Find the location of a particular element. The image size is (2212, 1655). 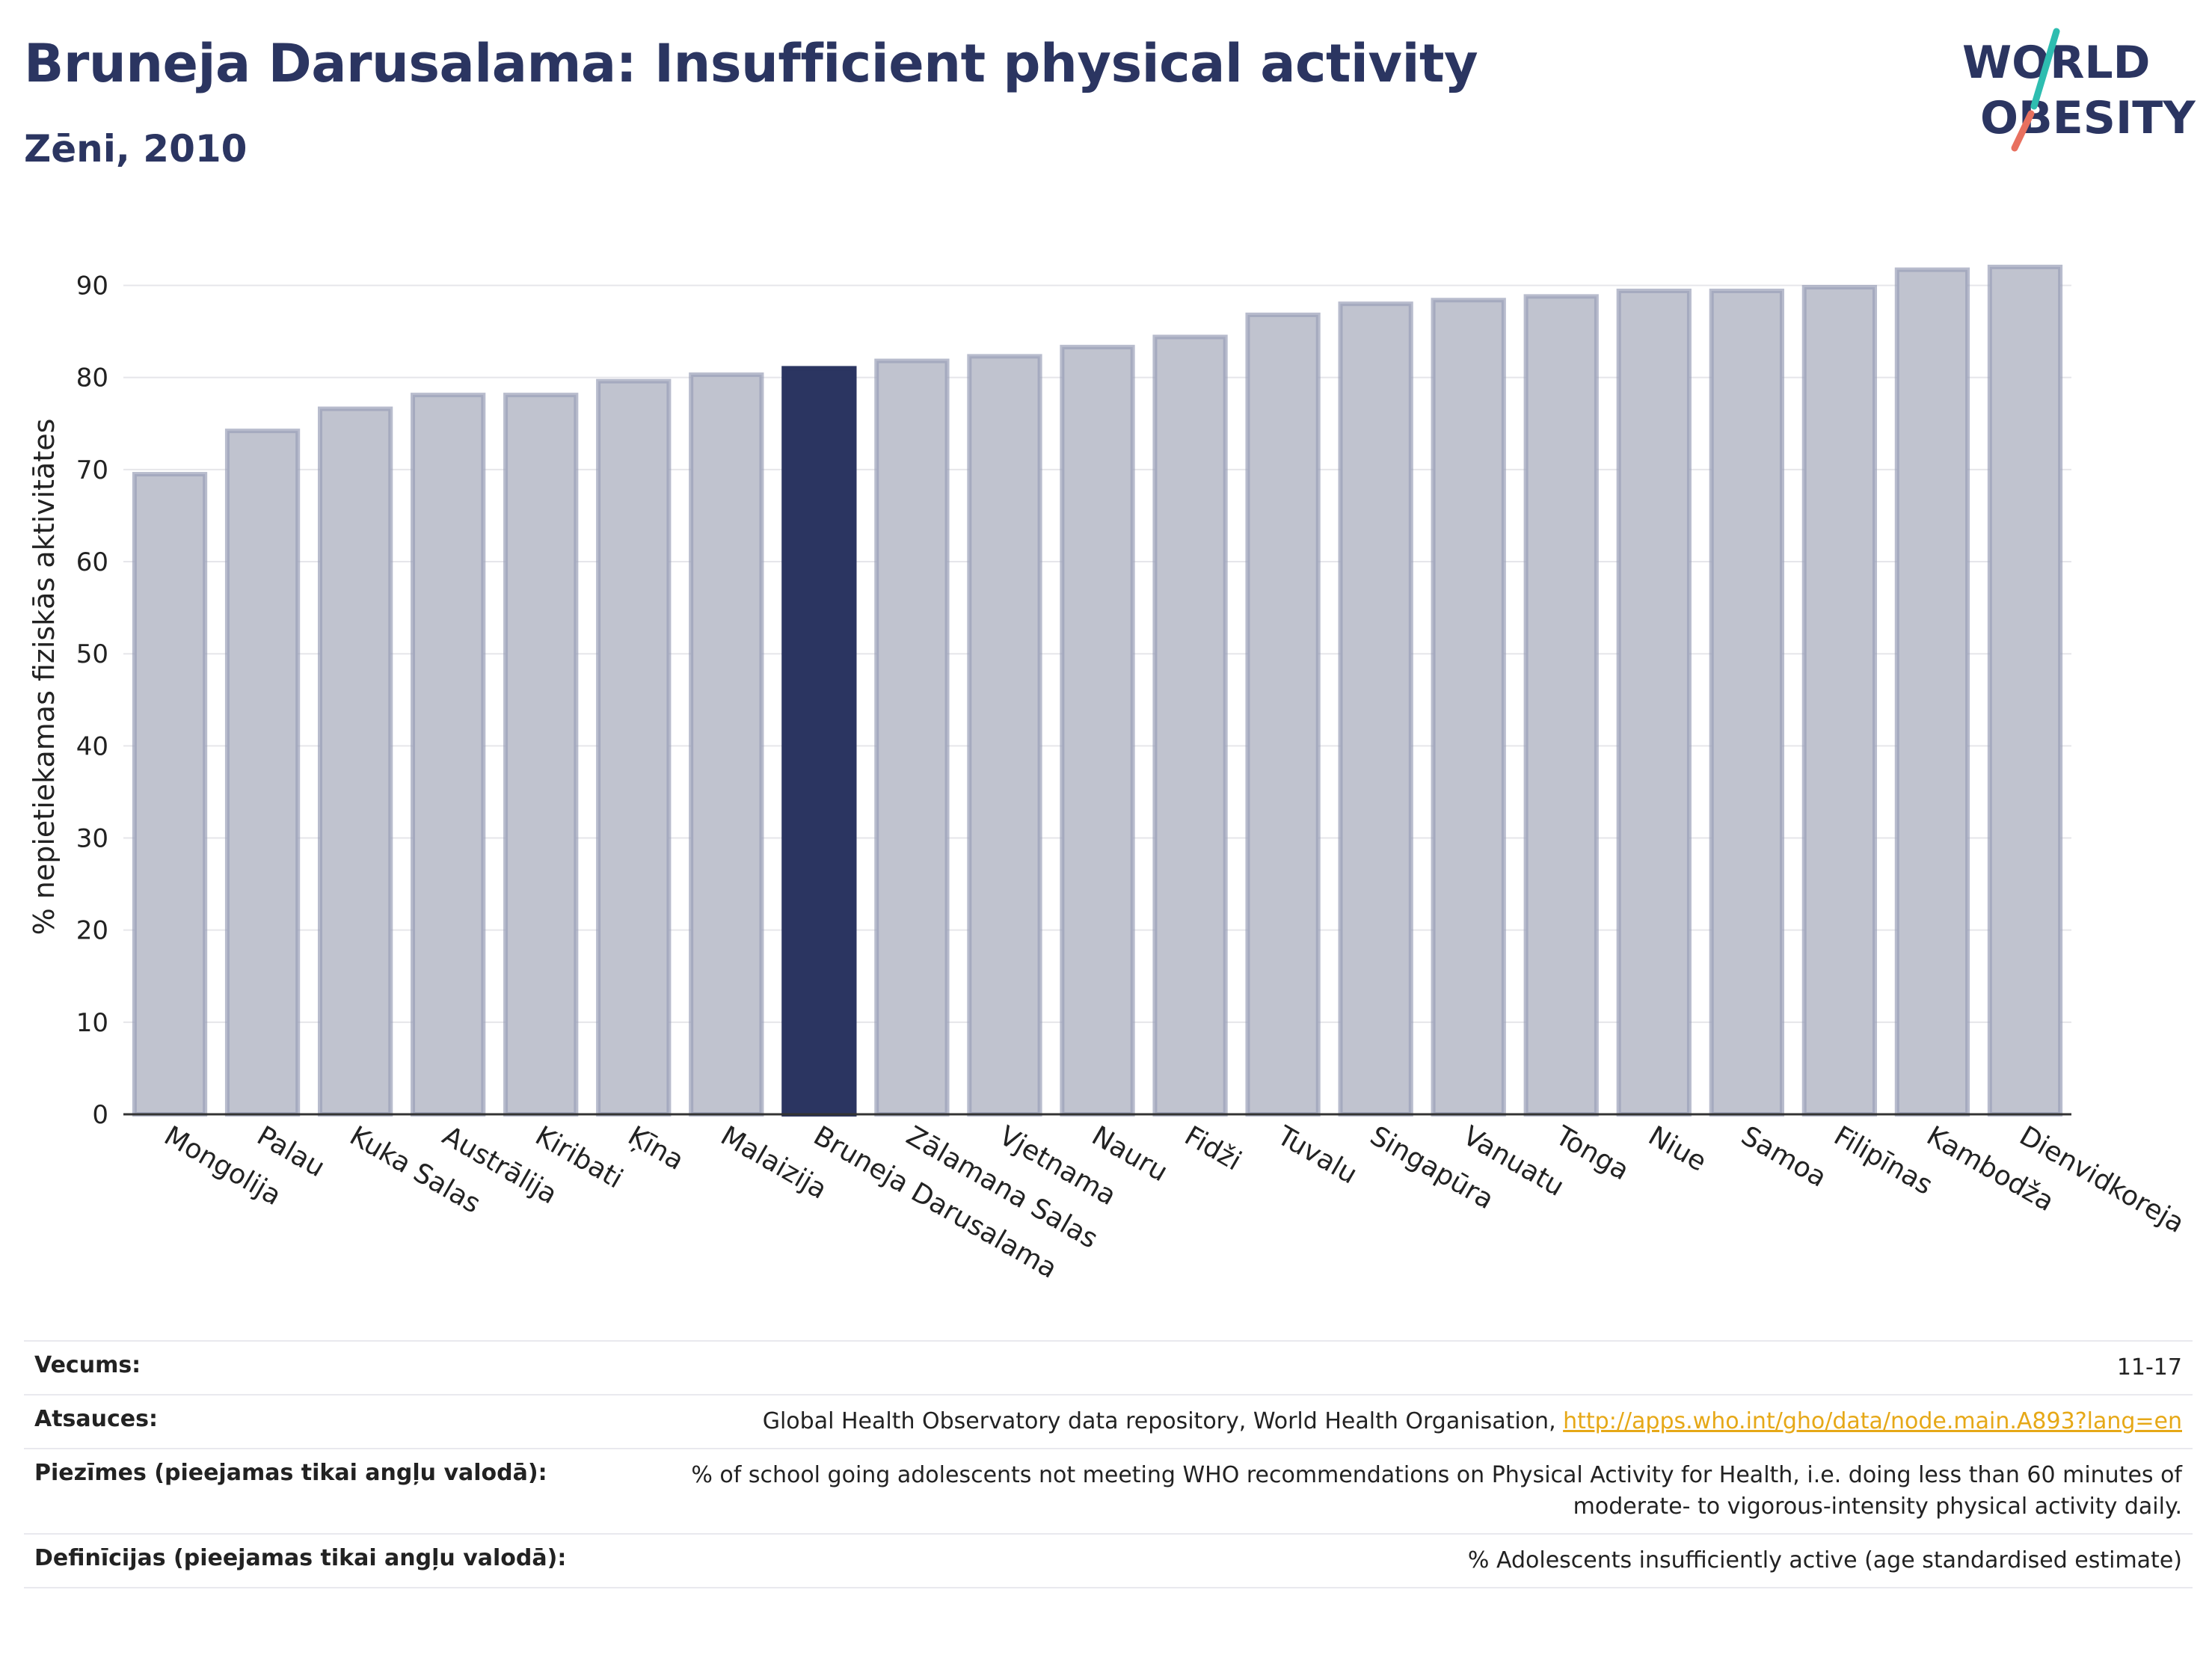

age-value: 11-17 is located at coordinates (1395, 1367).